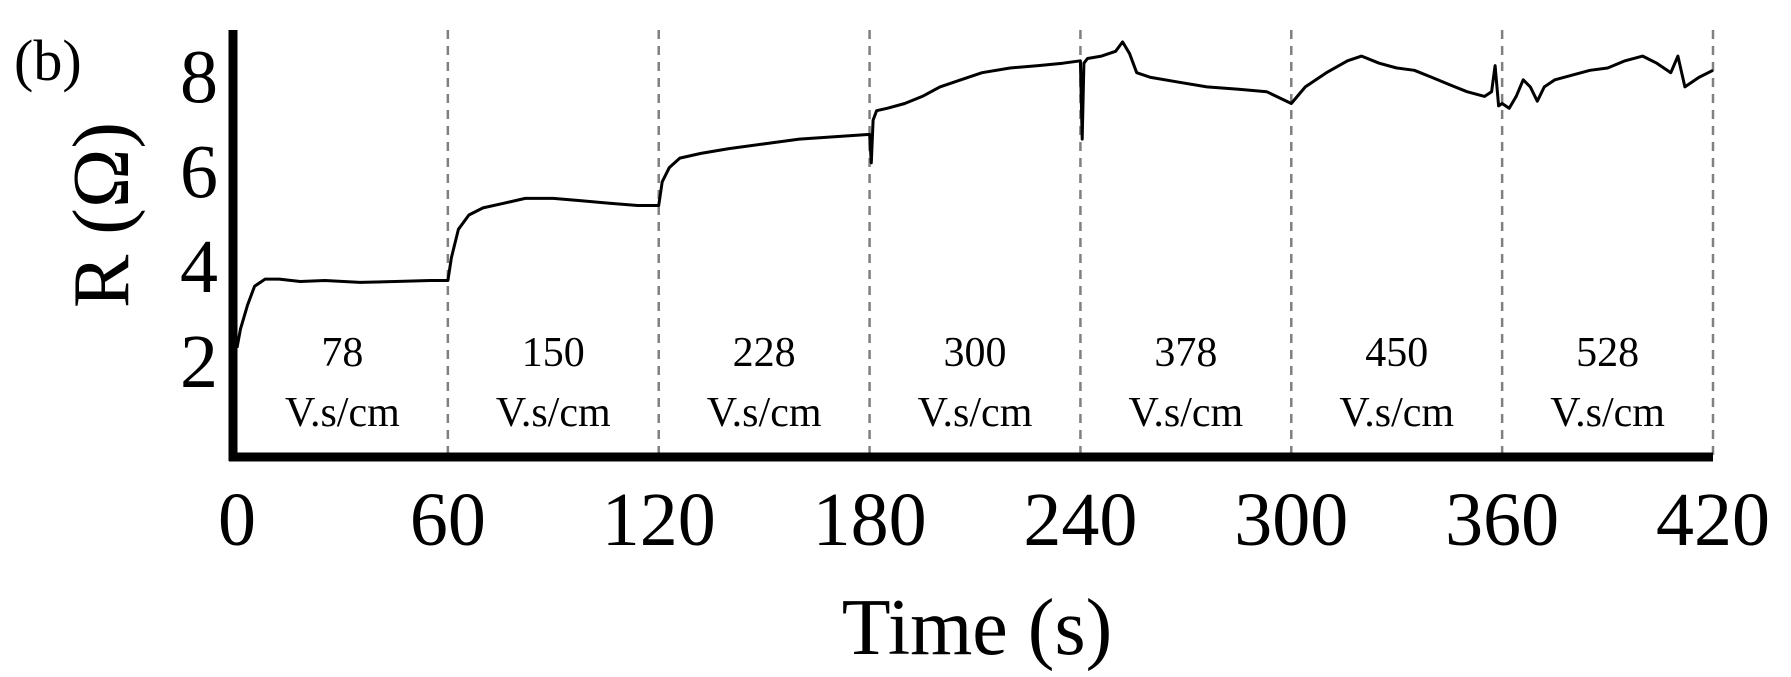 The width and height of the screenshot is (1791, 677). What do you see at coordinates (199, 219) in the screenshot?
I see `y-tick-labels: 2 4 6 8` at bounding box center [199, 219].